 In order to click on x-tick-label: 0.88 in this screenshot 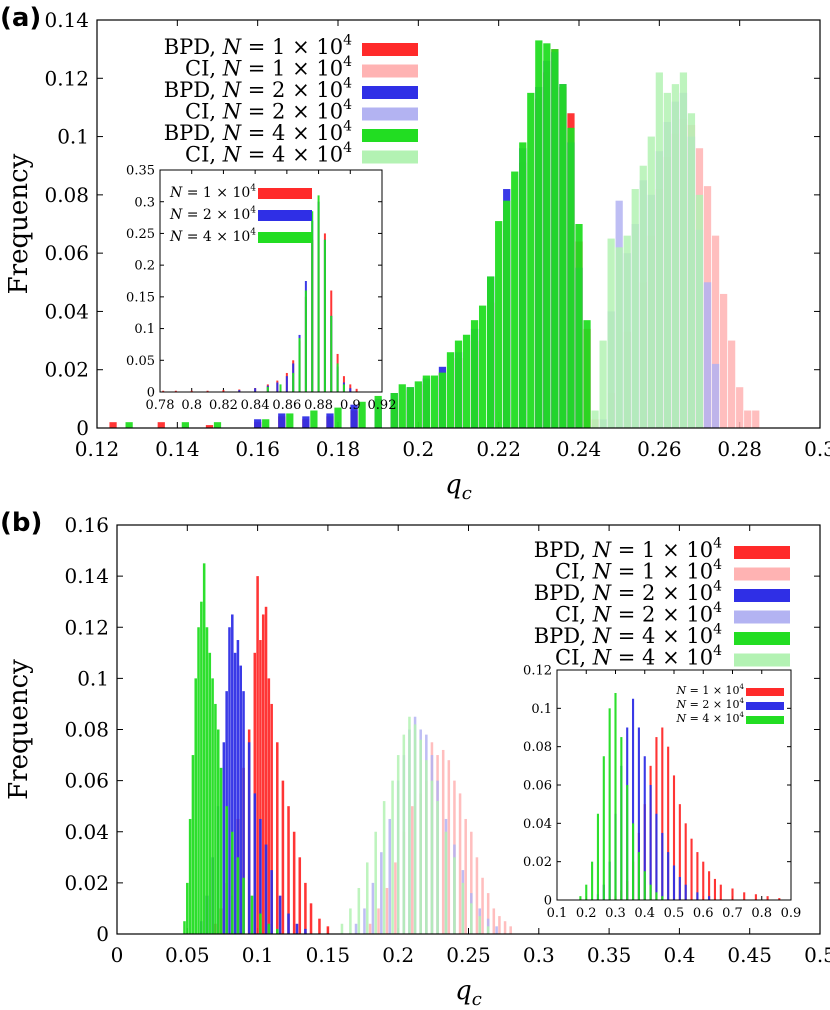, I will do `click(318, 405)`.